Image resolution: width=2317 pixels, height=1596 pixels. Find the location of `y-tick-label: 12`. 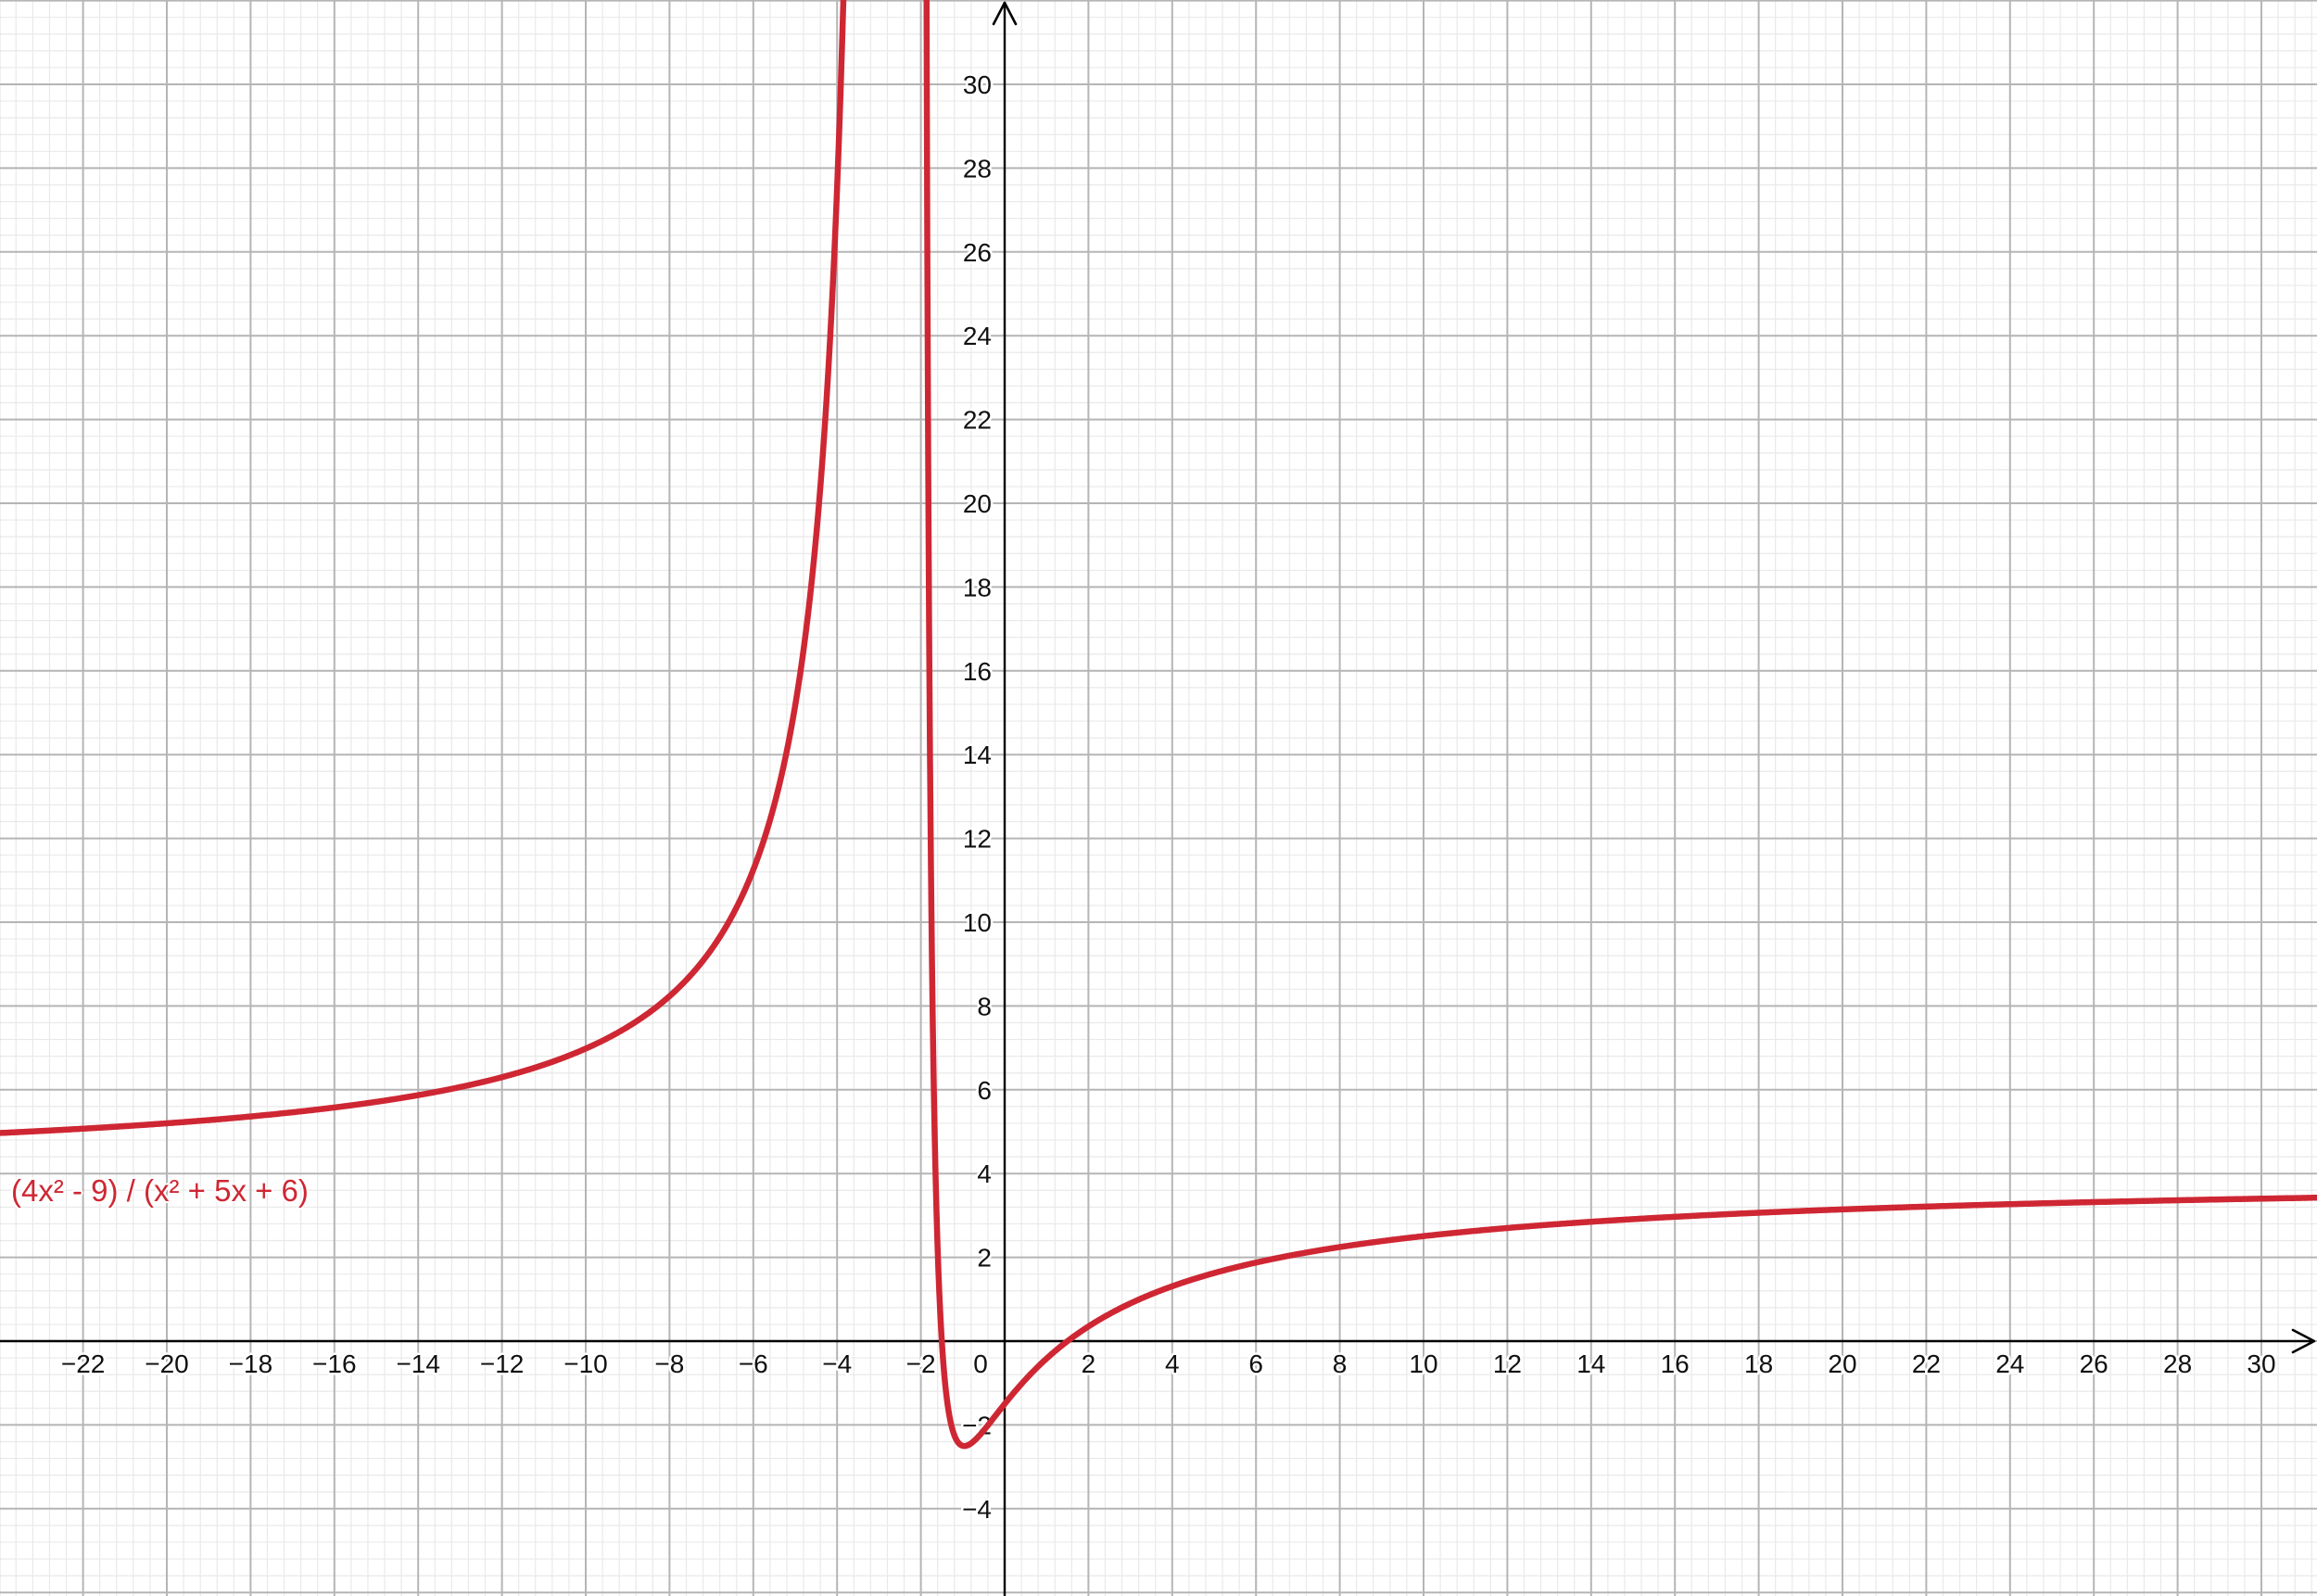

y-tick-label: 12 is located at coordinates (977, 840).